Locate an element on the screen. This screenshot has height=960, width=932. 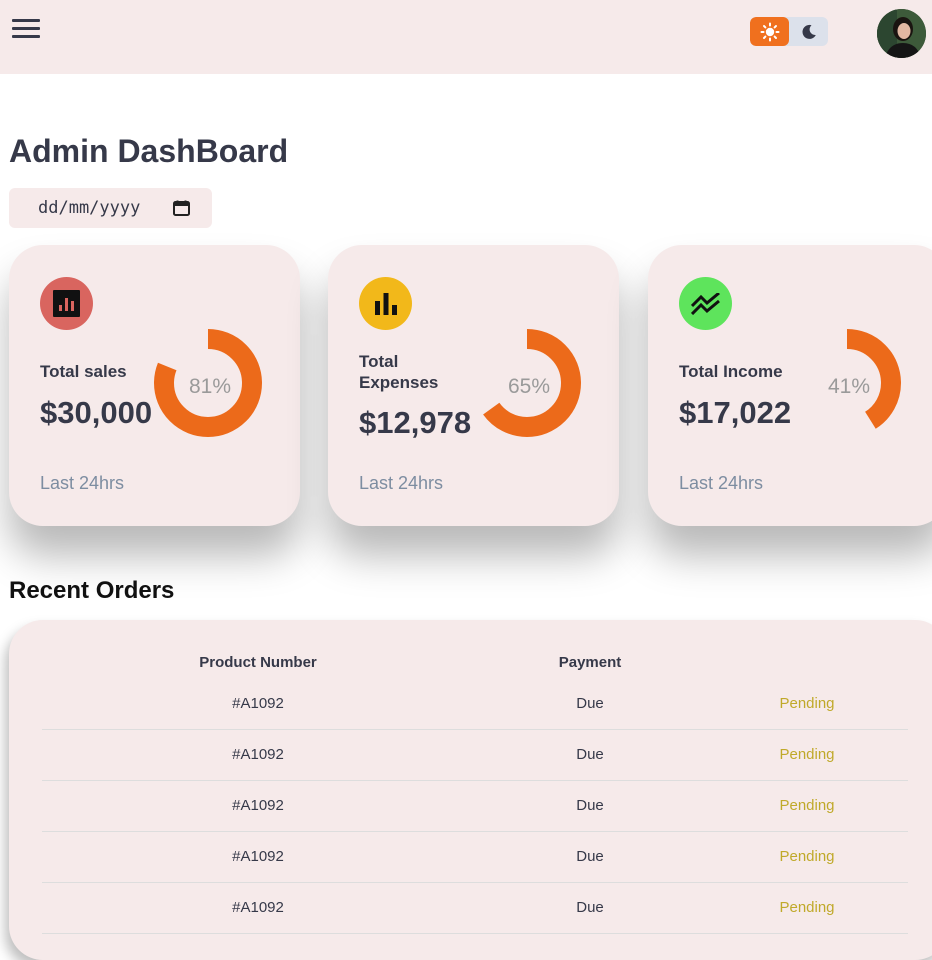
card-amount: $30,000 is located at coordinates (96, 412).